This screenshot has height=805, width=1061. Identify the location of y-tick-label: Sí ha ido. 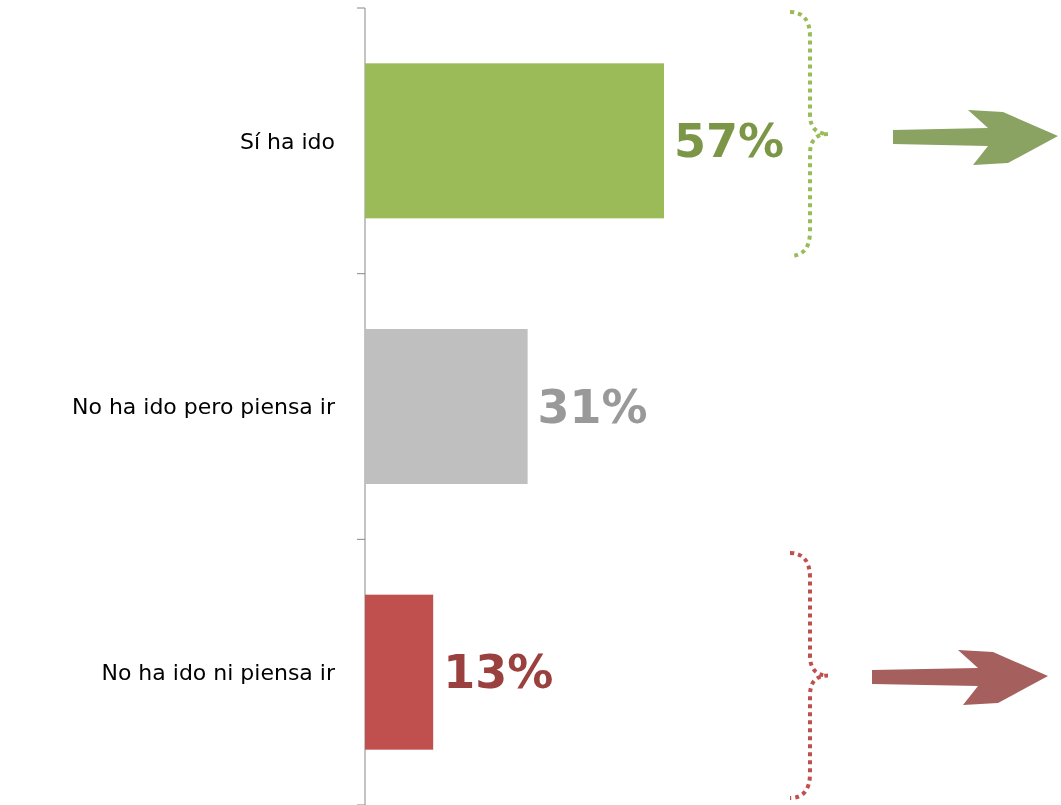
(287, 141).